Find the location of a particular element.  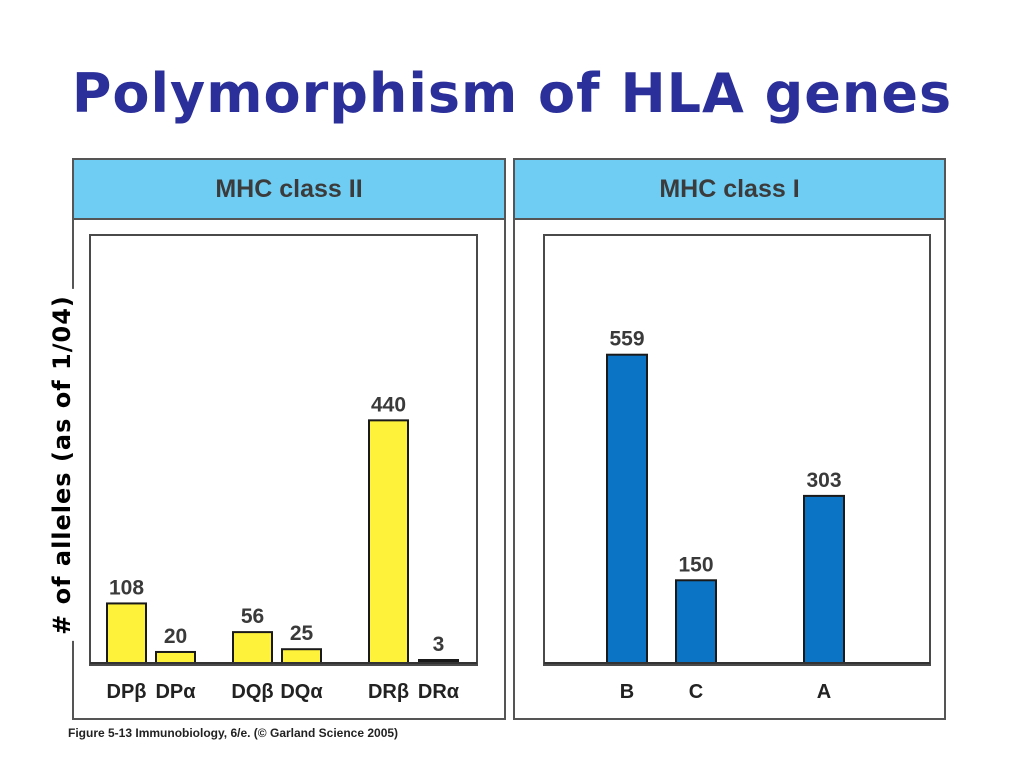

mhc-class-ii-header: MHC class II is located at coordinates (289, 190).